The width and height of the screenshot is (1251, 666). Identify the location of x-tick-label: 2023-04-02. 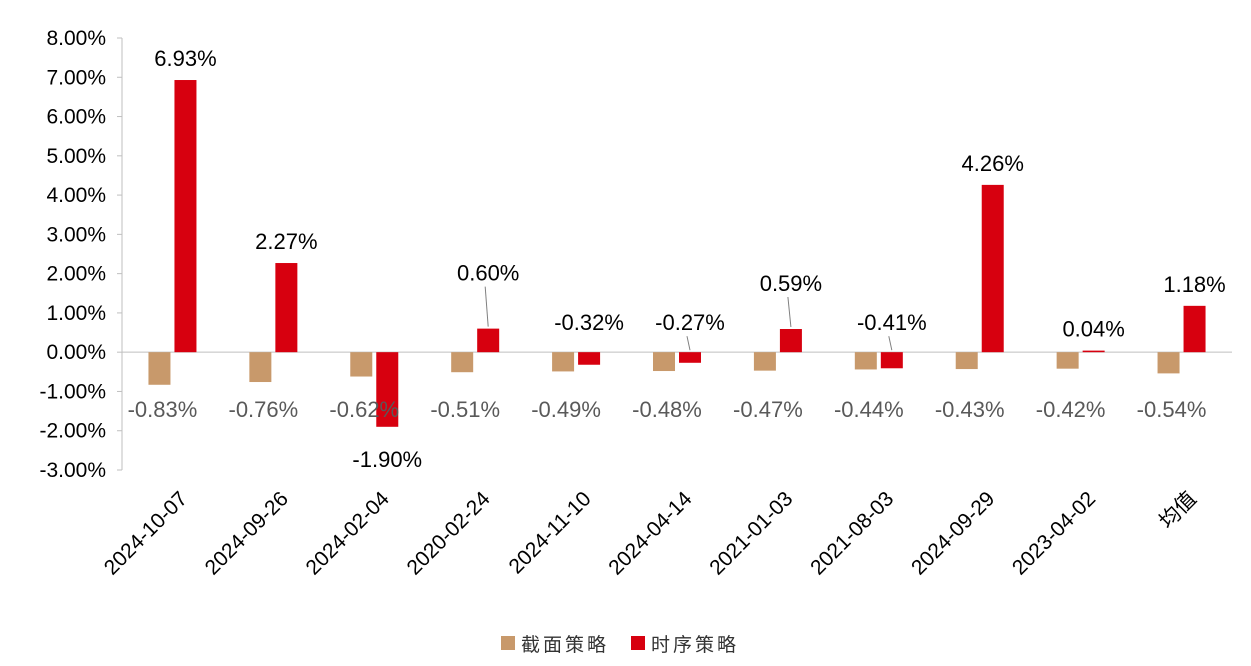
(1054, 533).